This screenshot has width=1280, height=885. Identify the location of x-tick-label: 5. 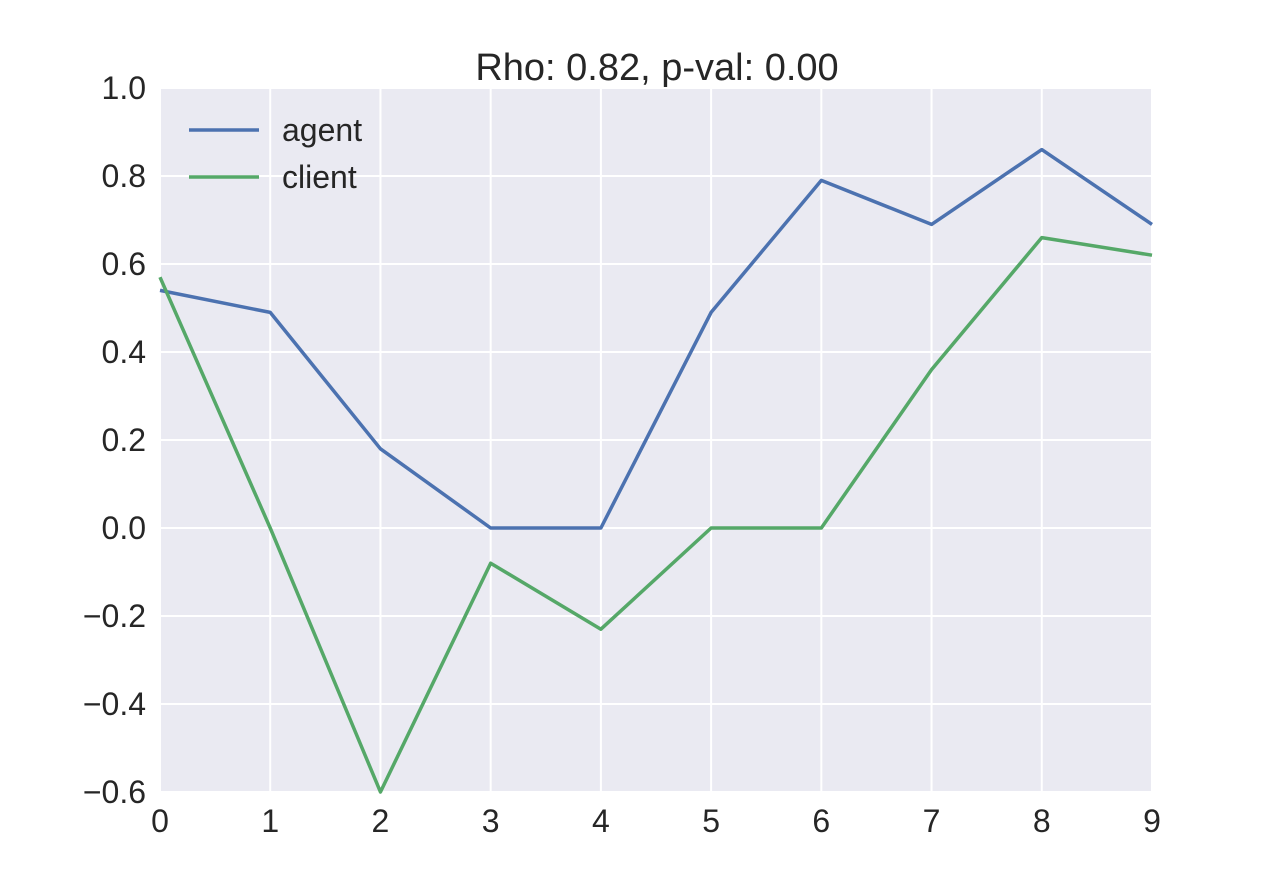
(711, 821).